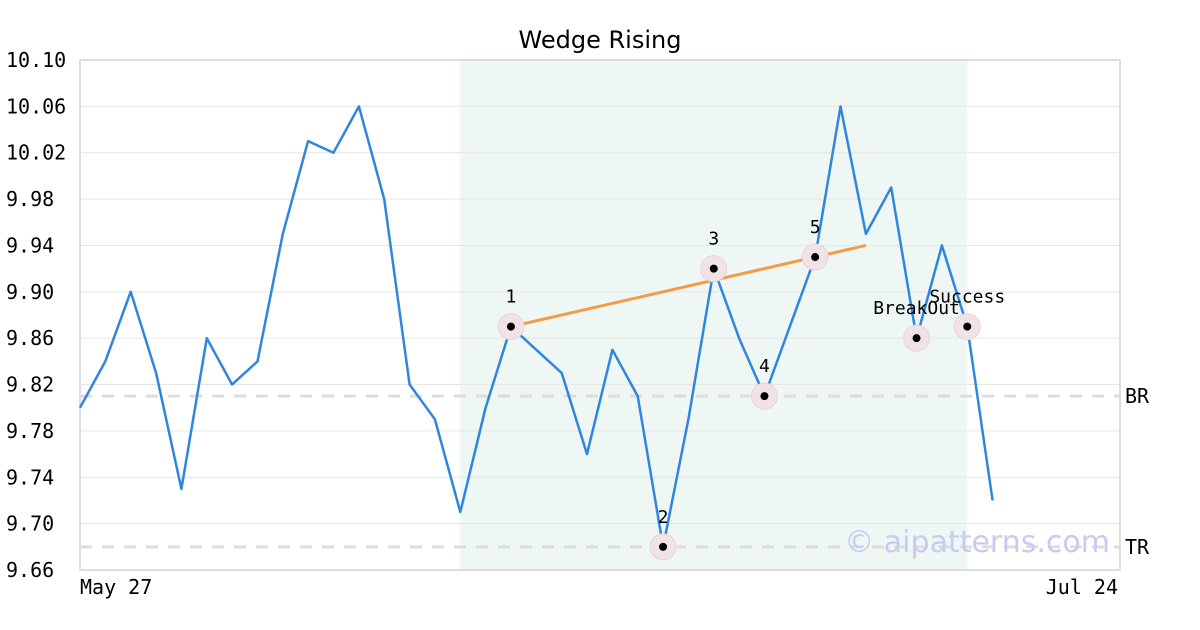  What do you see at coordinates (511, 297) in the screenshot?
I see `point-label-1: 1` at bounding box center [511, 297].